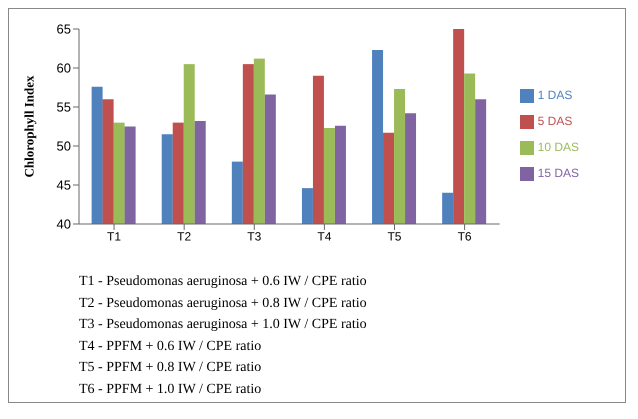 The image size is (638, 419). I want to click on x-tick-label: T1, so click(114, 237).